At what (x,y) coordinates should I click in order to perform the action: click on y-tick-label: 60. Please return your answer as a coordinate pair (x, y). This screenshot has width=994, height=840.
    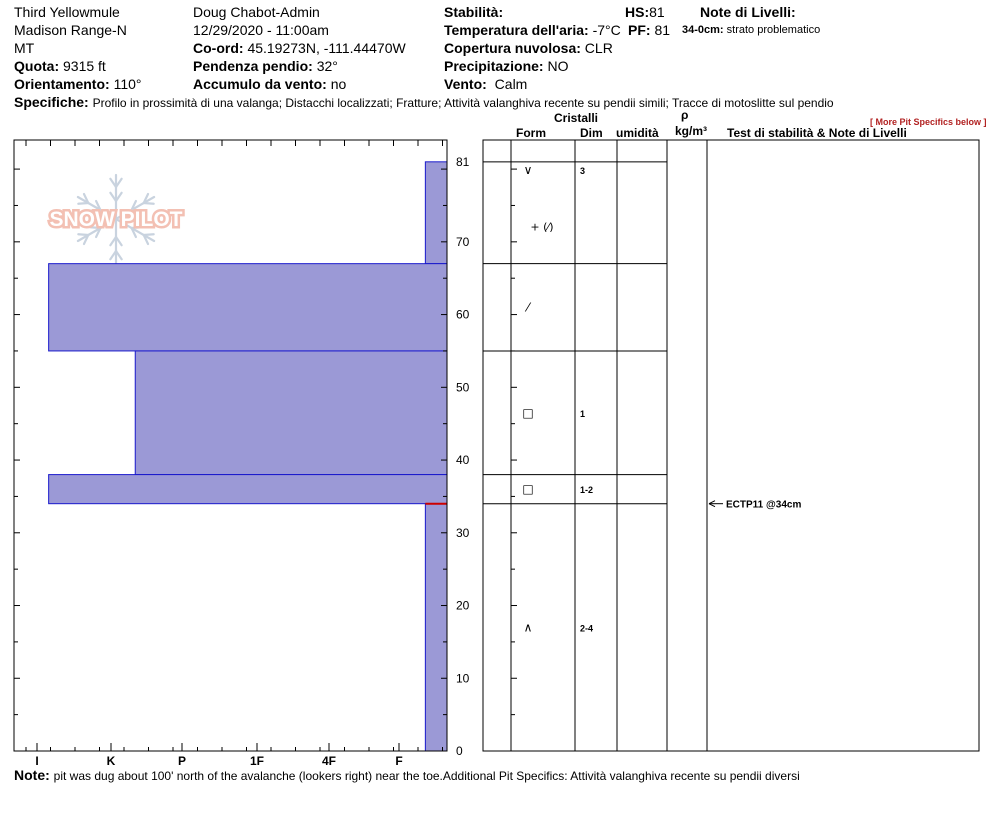
    Looking at the image, I should click on (463, 315).